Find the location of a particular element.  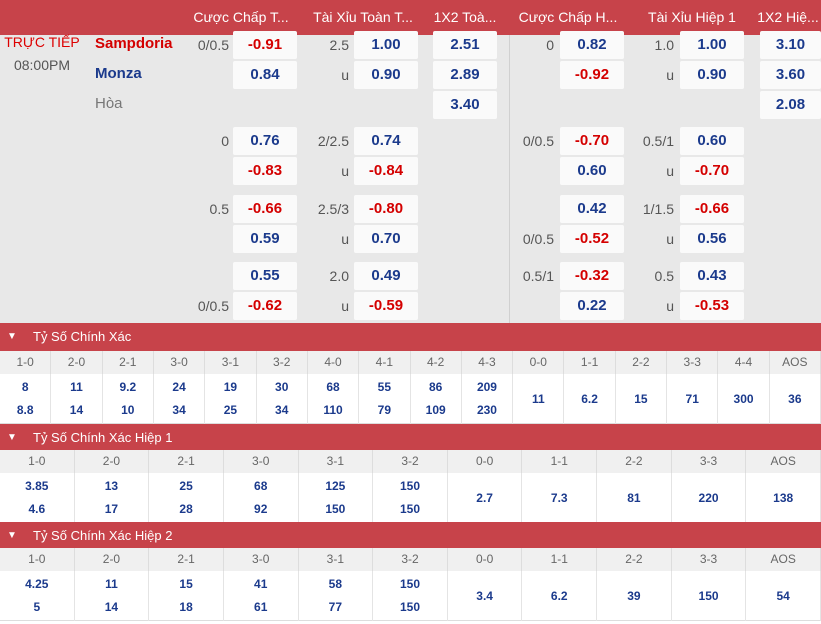

odds-value: 3.4 is located at coordinates (484, 596).